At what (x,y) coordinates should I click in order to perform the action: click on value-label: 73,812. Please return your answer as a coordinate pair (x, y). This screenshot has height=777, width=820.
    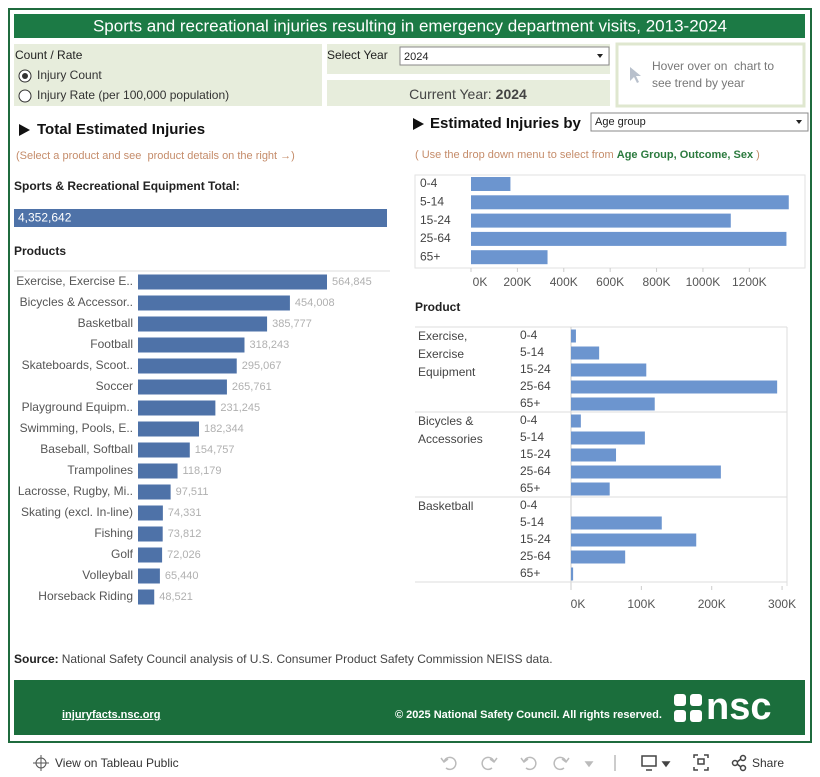
    Looking at the image, I should click on (185, 534).